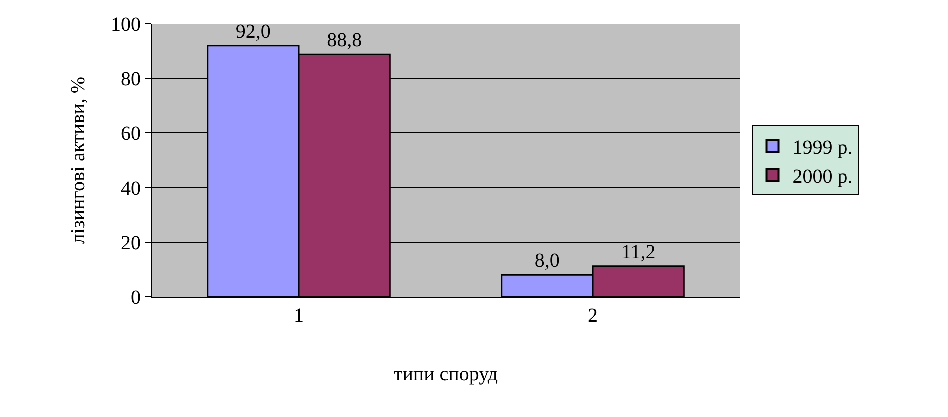 This screenshot has width=948, height=417. Describe the element at coordinates (638, 252) in the screenshot. I see `data-label: 11,2` at that location.